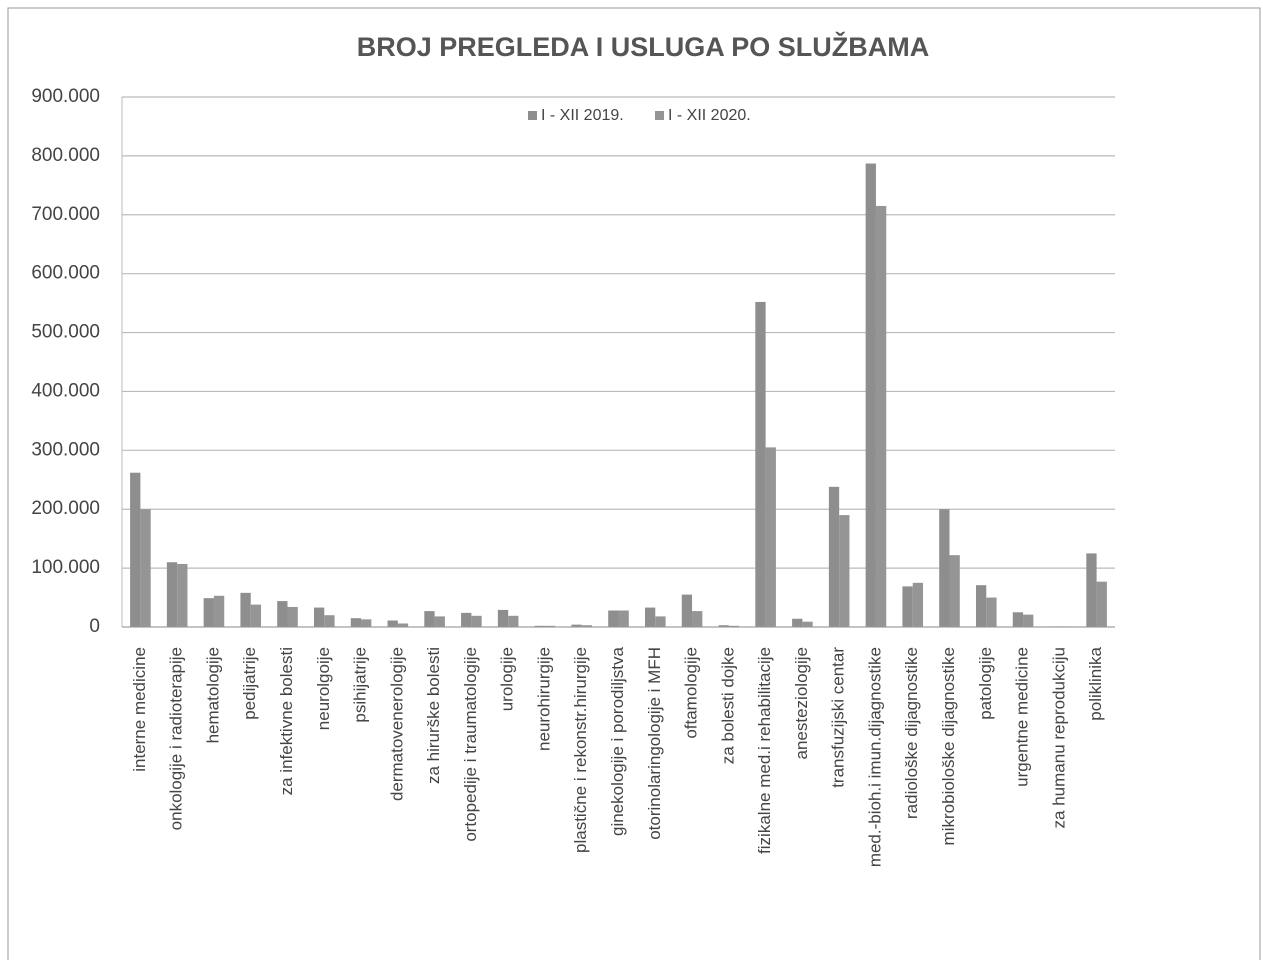  I want to click on x-tick-label: onkologije i radioterapije, so click(176, 738).